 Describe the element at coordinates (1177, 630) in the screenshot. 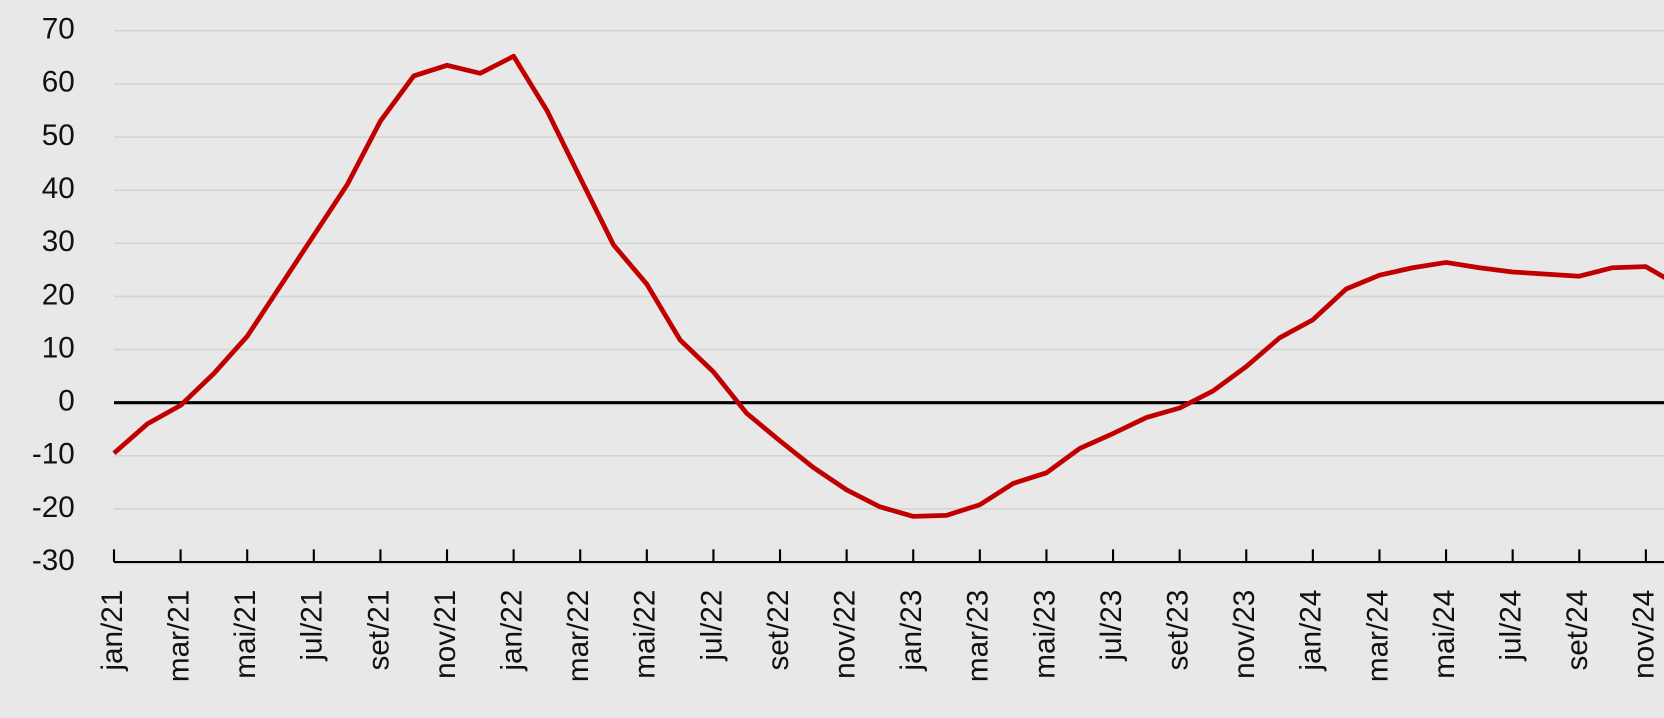

I see `x-tick-label: set/23` at that location.